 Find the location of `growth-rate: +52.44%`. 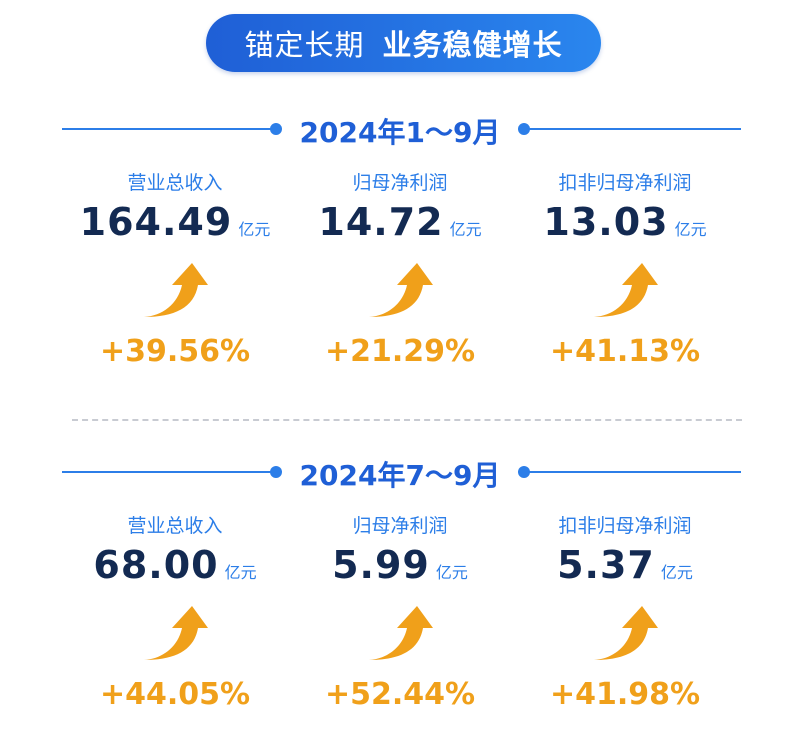

growth-rate: +52.44% is located at coordinates (400, 694).